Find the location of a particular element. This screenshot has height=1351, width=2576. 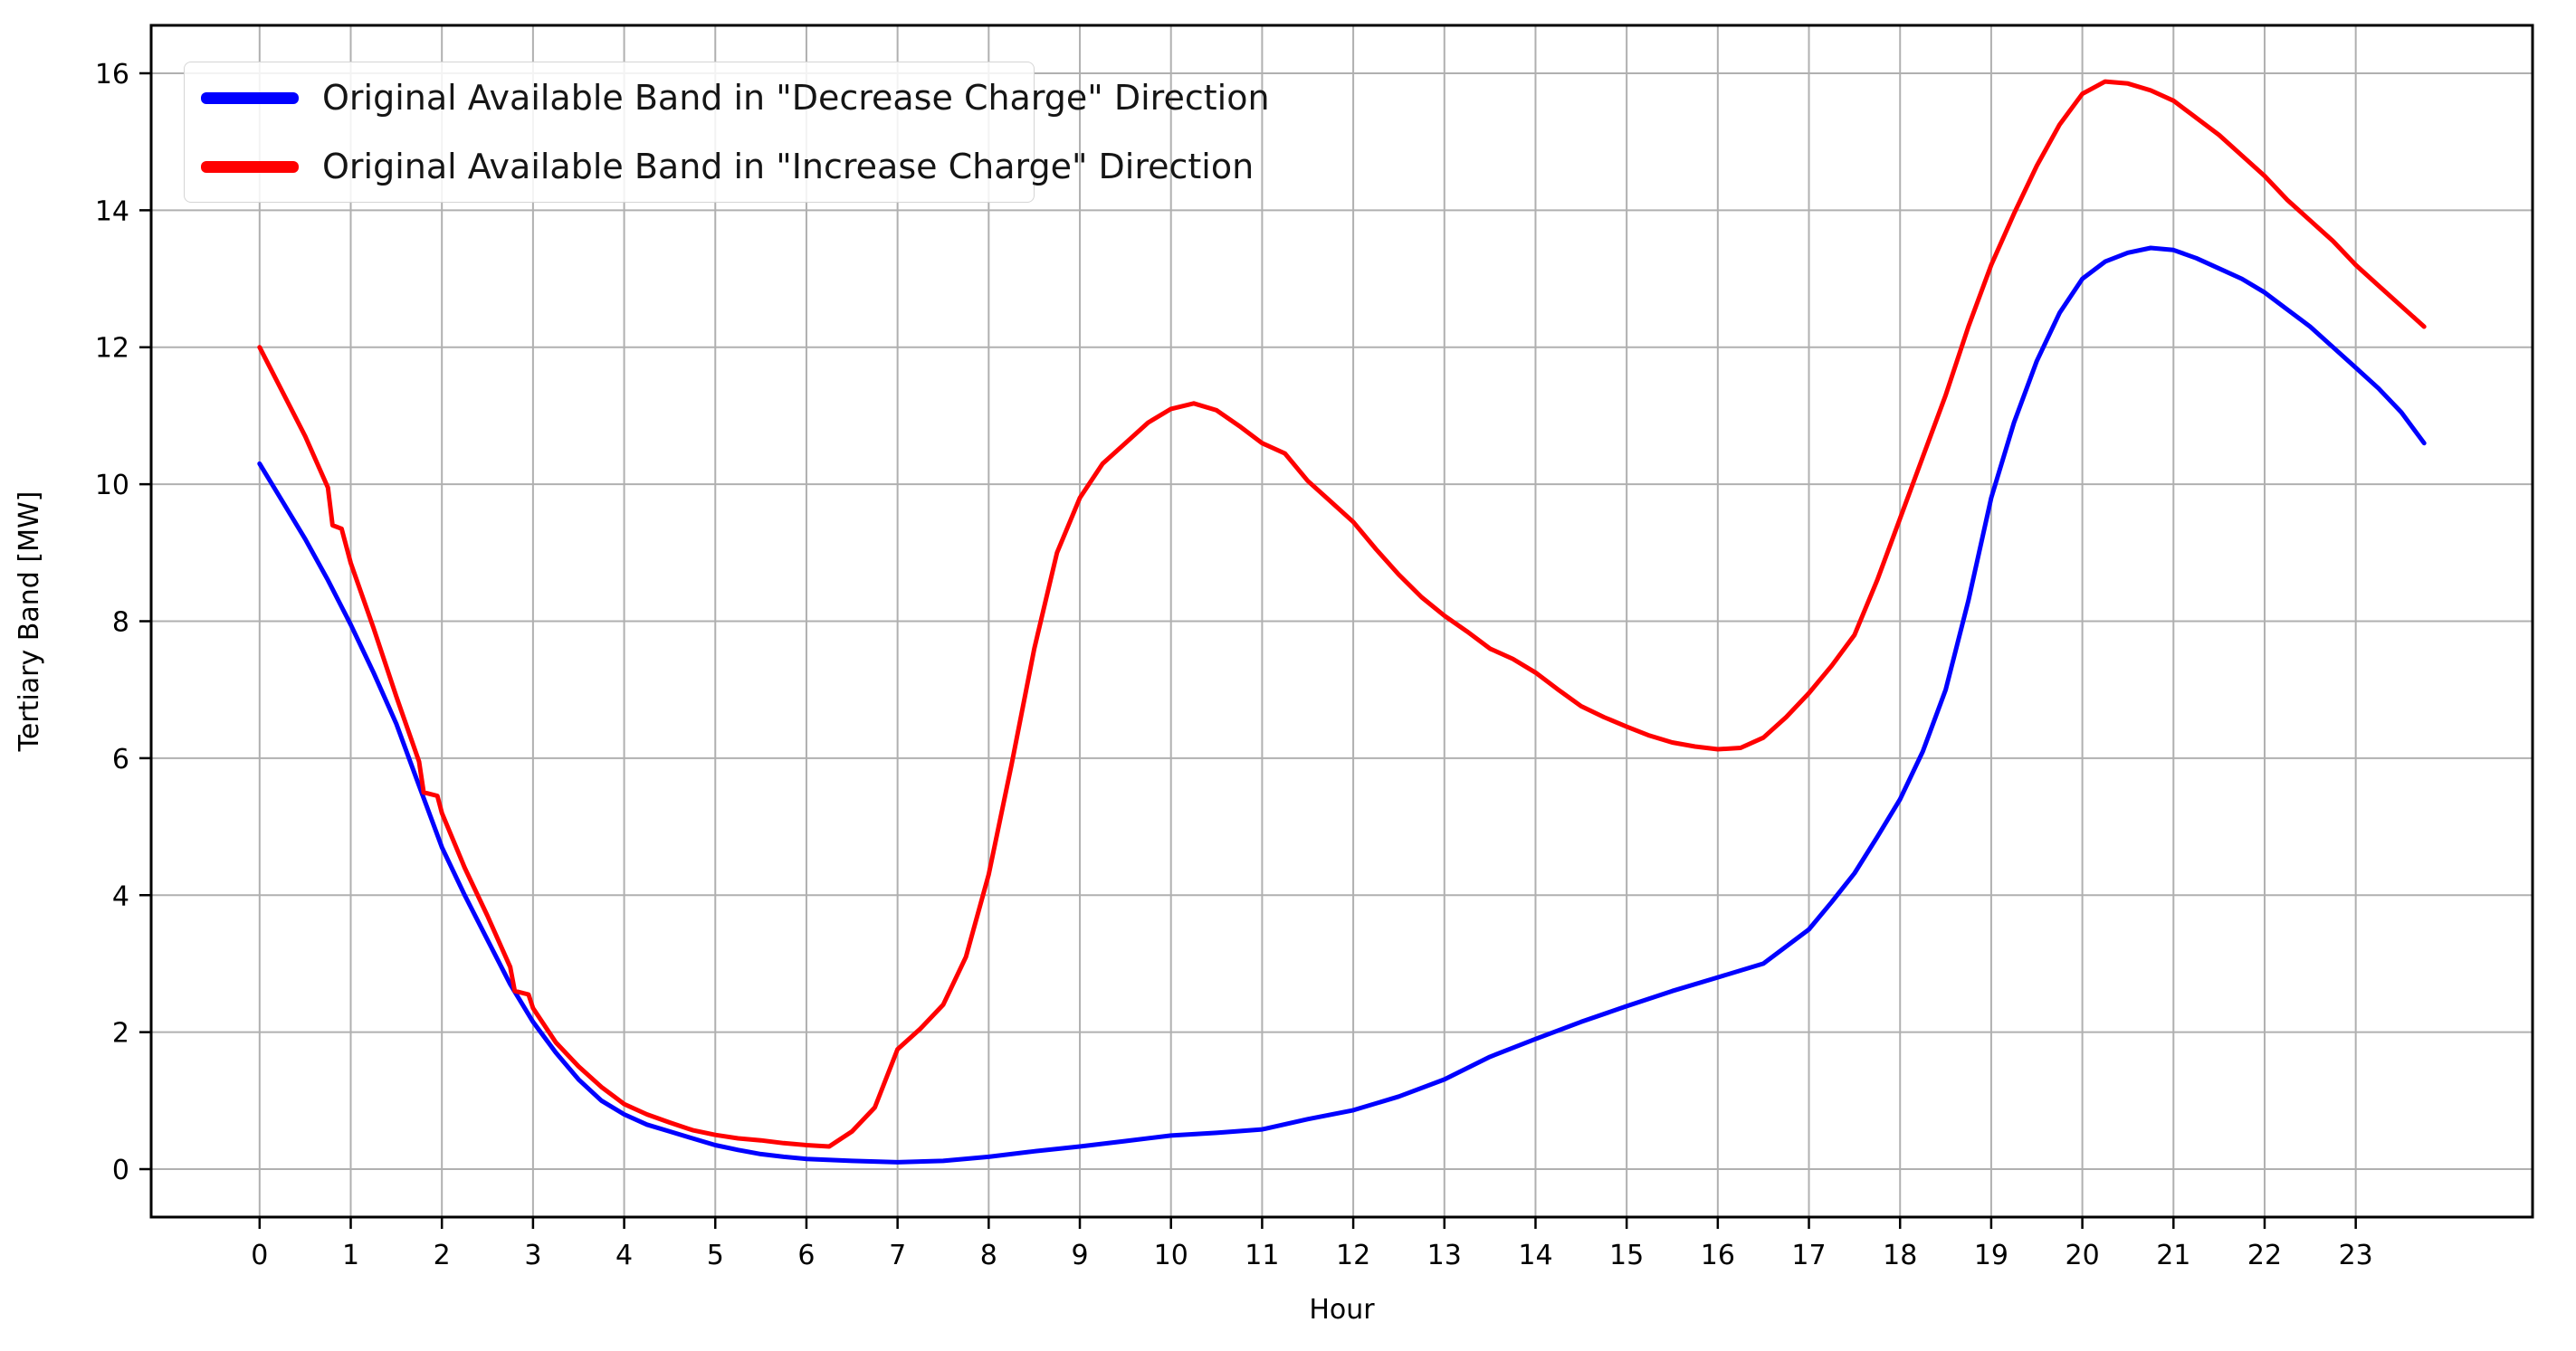

x-tick-label: 2 is located at coordinates (442, 1256).